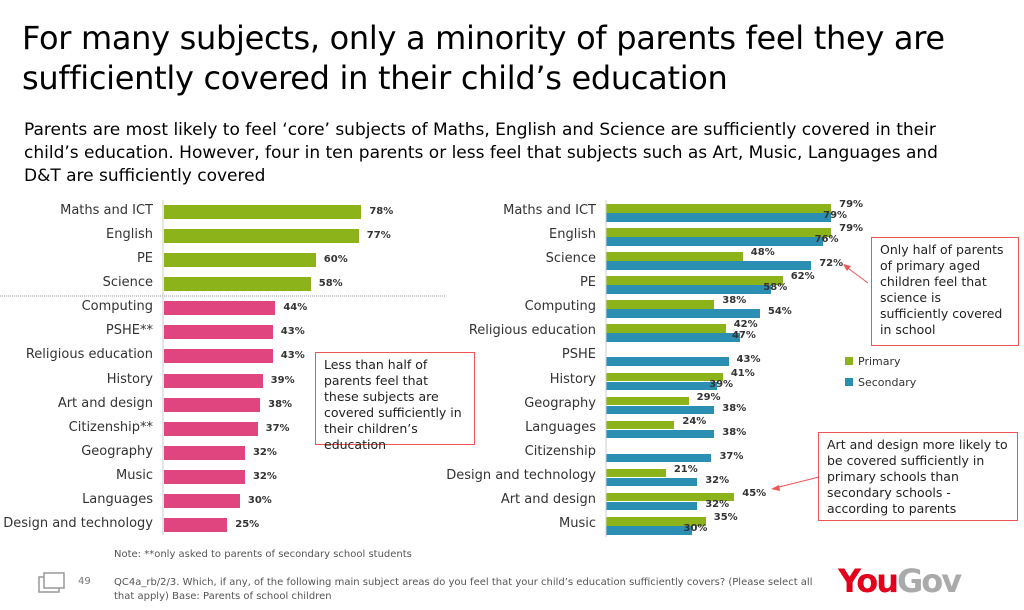  Describe the element at coordinates (110, 427) in the screenshot. I see `left-category-label: Citizenship**` at that location.